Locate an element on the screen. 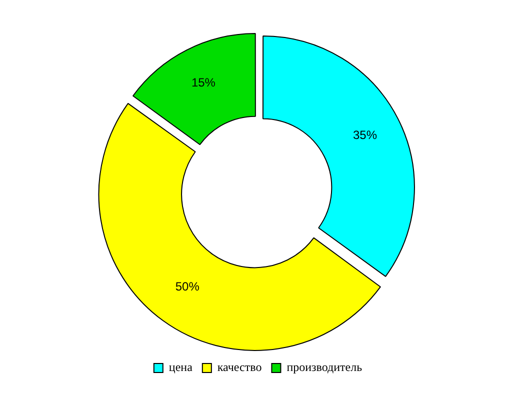 The image size is (516, 412). legend-label: качество is located at coordinates (239, 367).